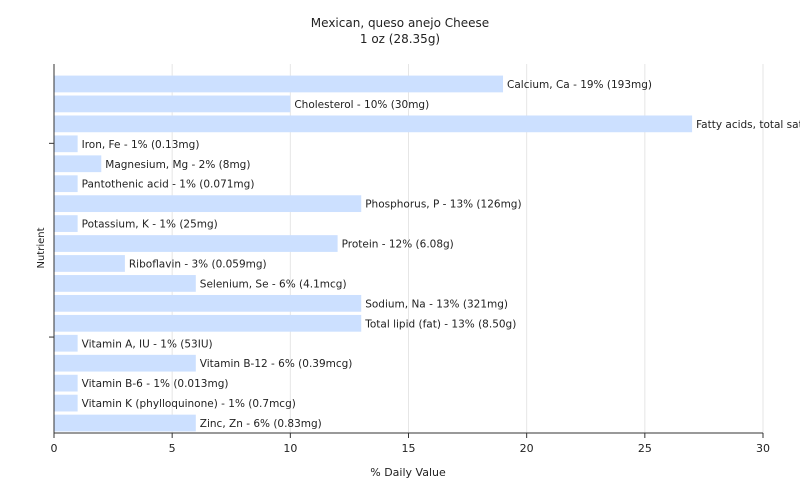 The image size is (800, 500). Describe the element at coordinates (177, 165) in the screenshot. I see `data-label: Magnesium, Mg - 2% (8mg)` at that location.